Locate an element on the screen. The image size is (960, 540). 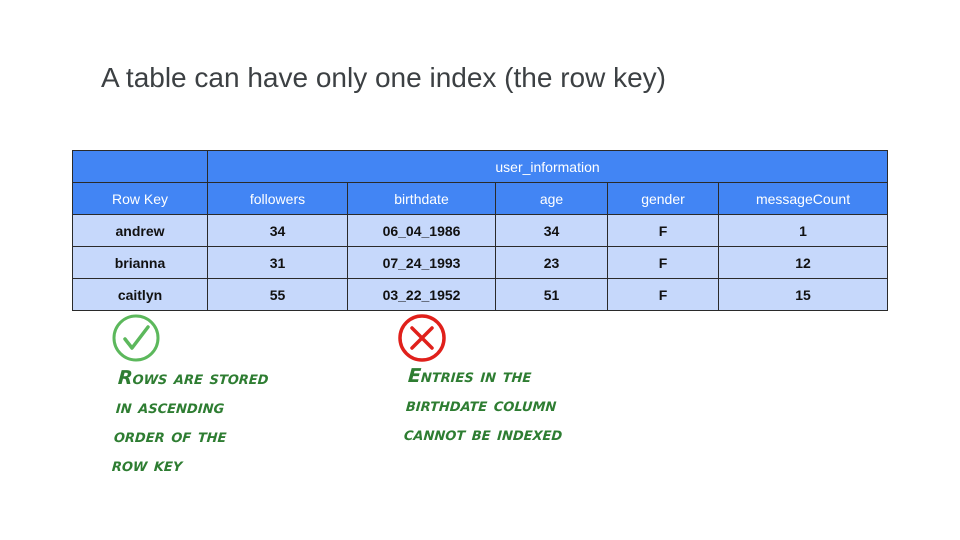
table-row: caitlyn 55 03_22_1952 51 F 15 is located at coordinates (480, 294).